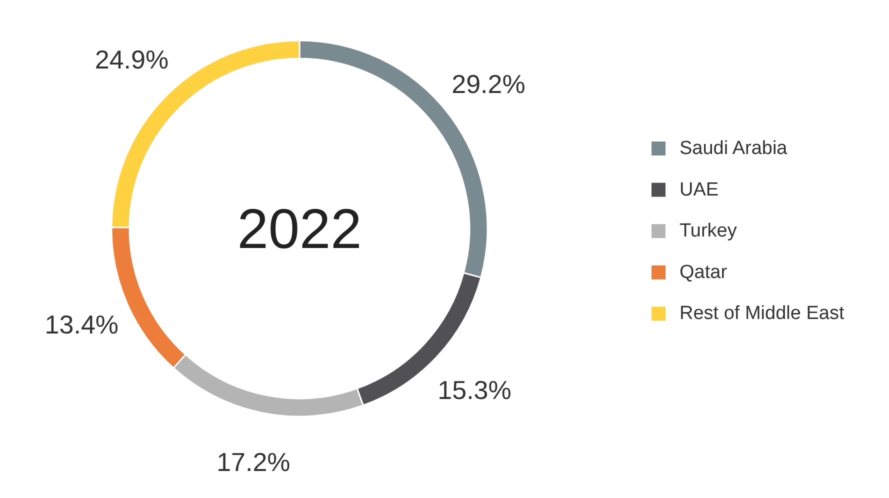  Describe the element at coordinates (734, 148) in the screenshot. I see `legend-label: Saudi Arabia` at that location.